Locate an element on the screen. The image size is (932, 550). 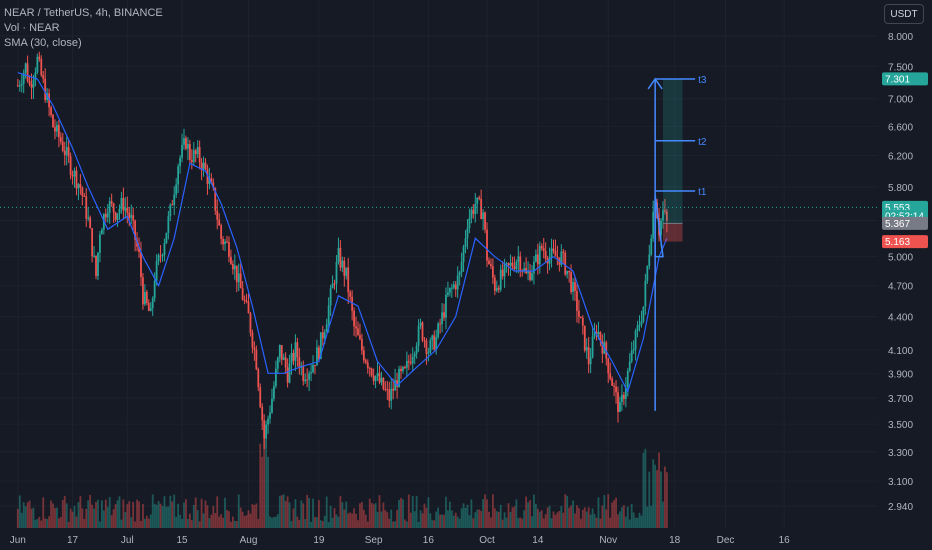
projection-drawing: t1 t2 t3 is located at coordinates (677, 243).